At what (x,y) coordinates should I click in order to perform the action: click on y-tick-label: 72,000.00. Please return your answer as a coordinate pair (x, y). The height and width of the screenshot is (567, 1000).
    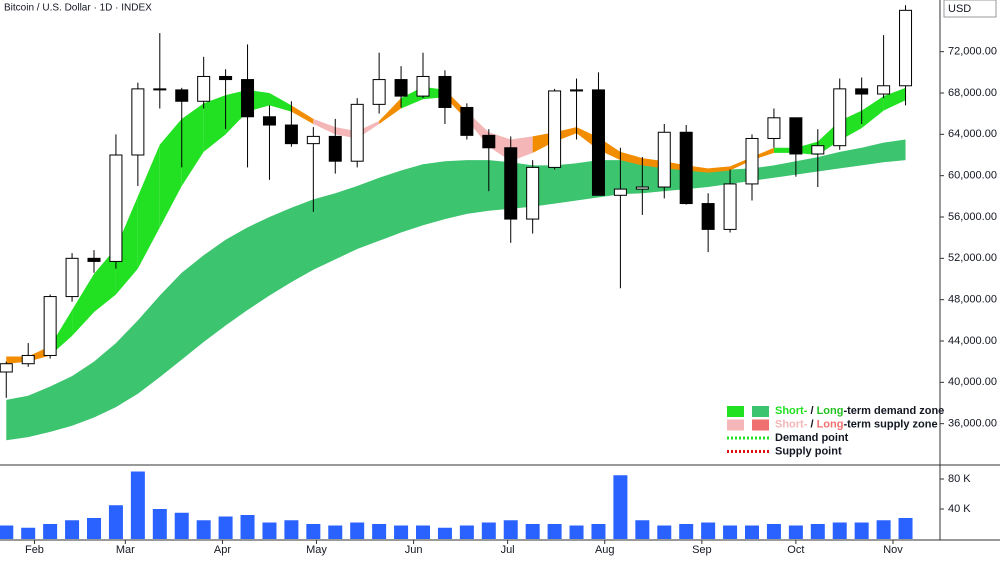
    Looking at the image, I should click on (972, 52).